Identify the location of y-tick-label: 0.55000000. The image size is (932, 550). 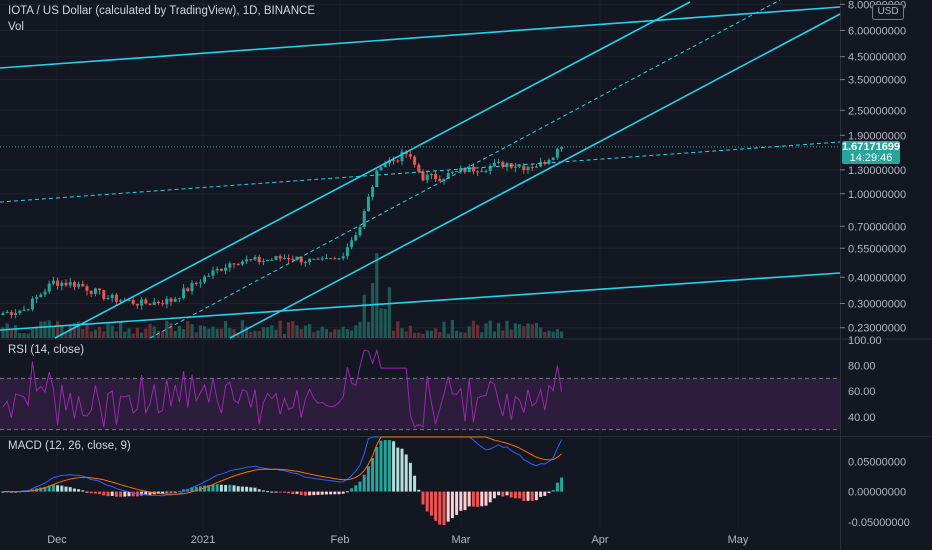
(877, 249).